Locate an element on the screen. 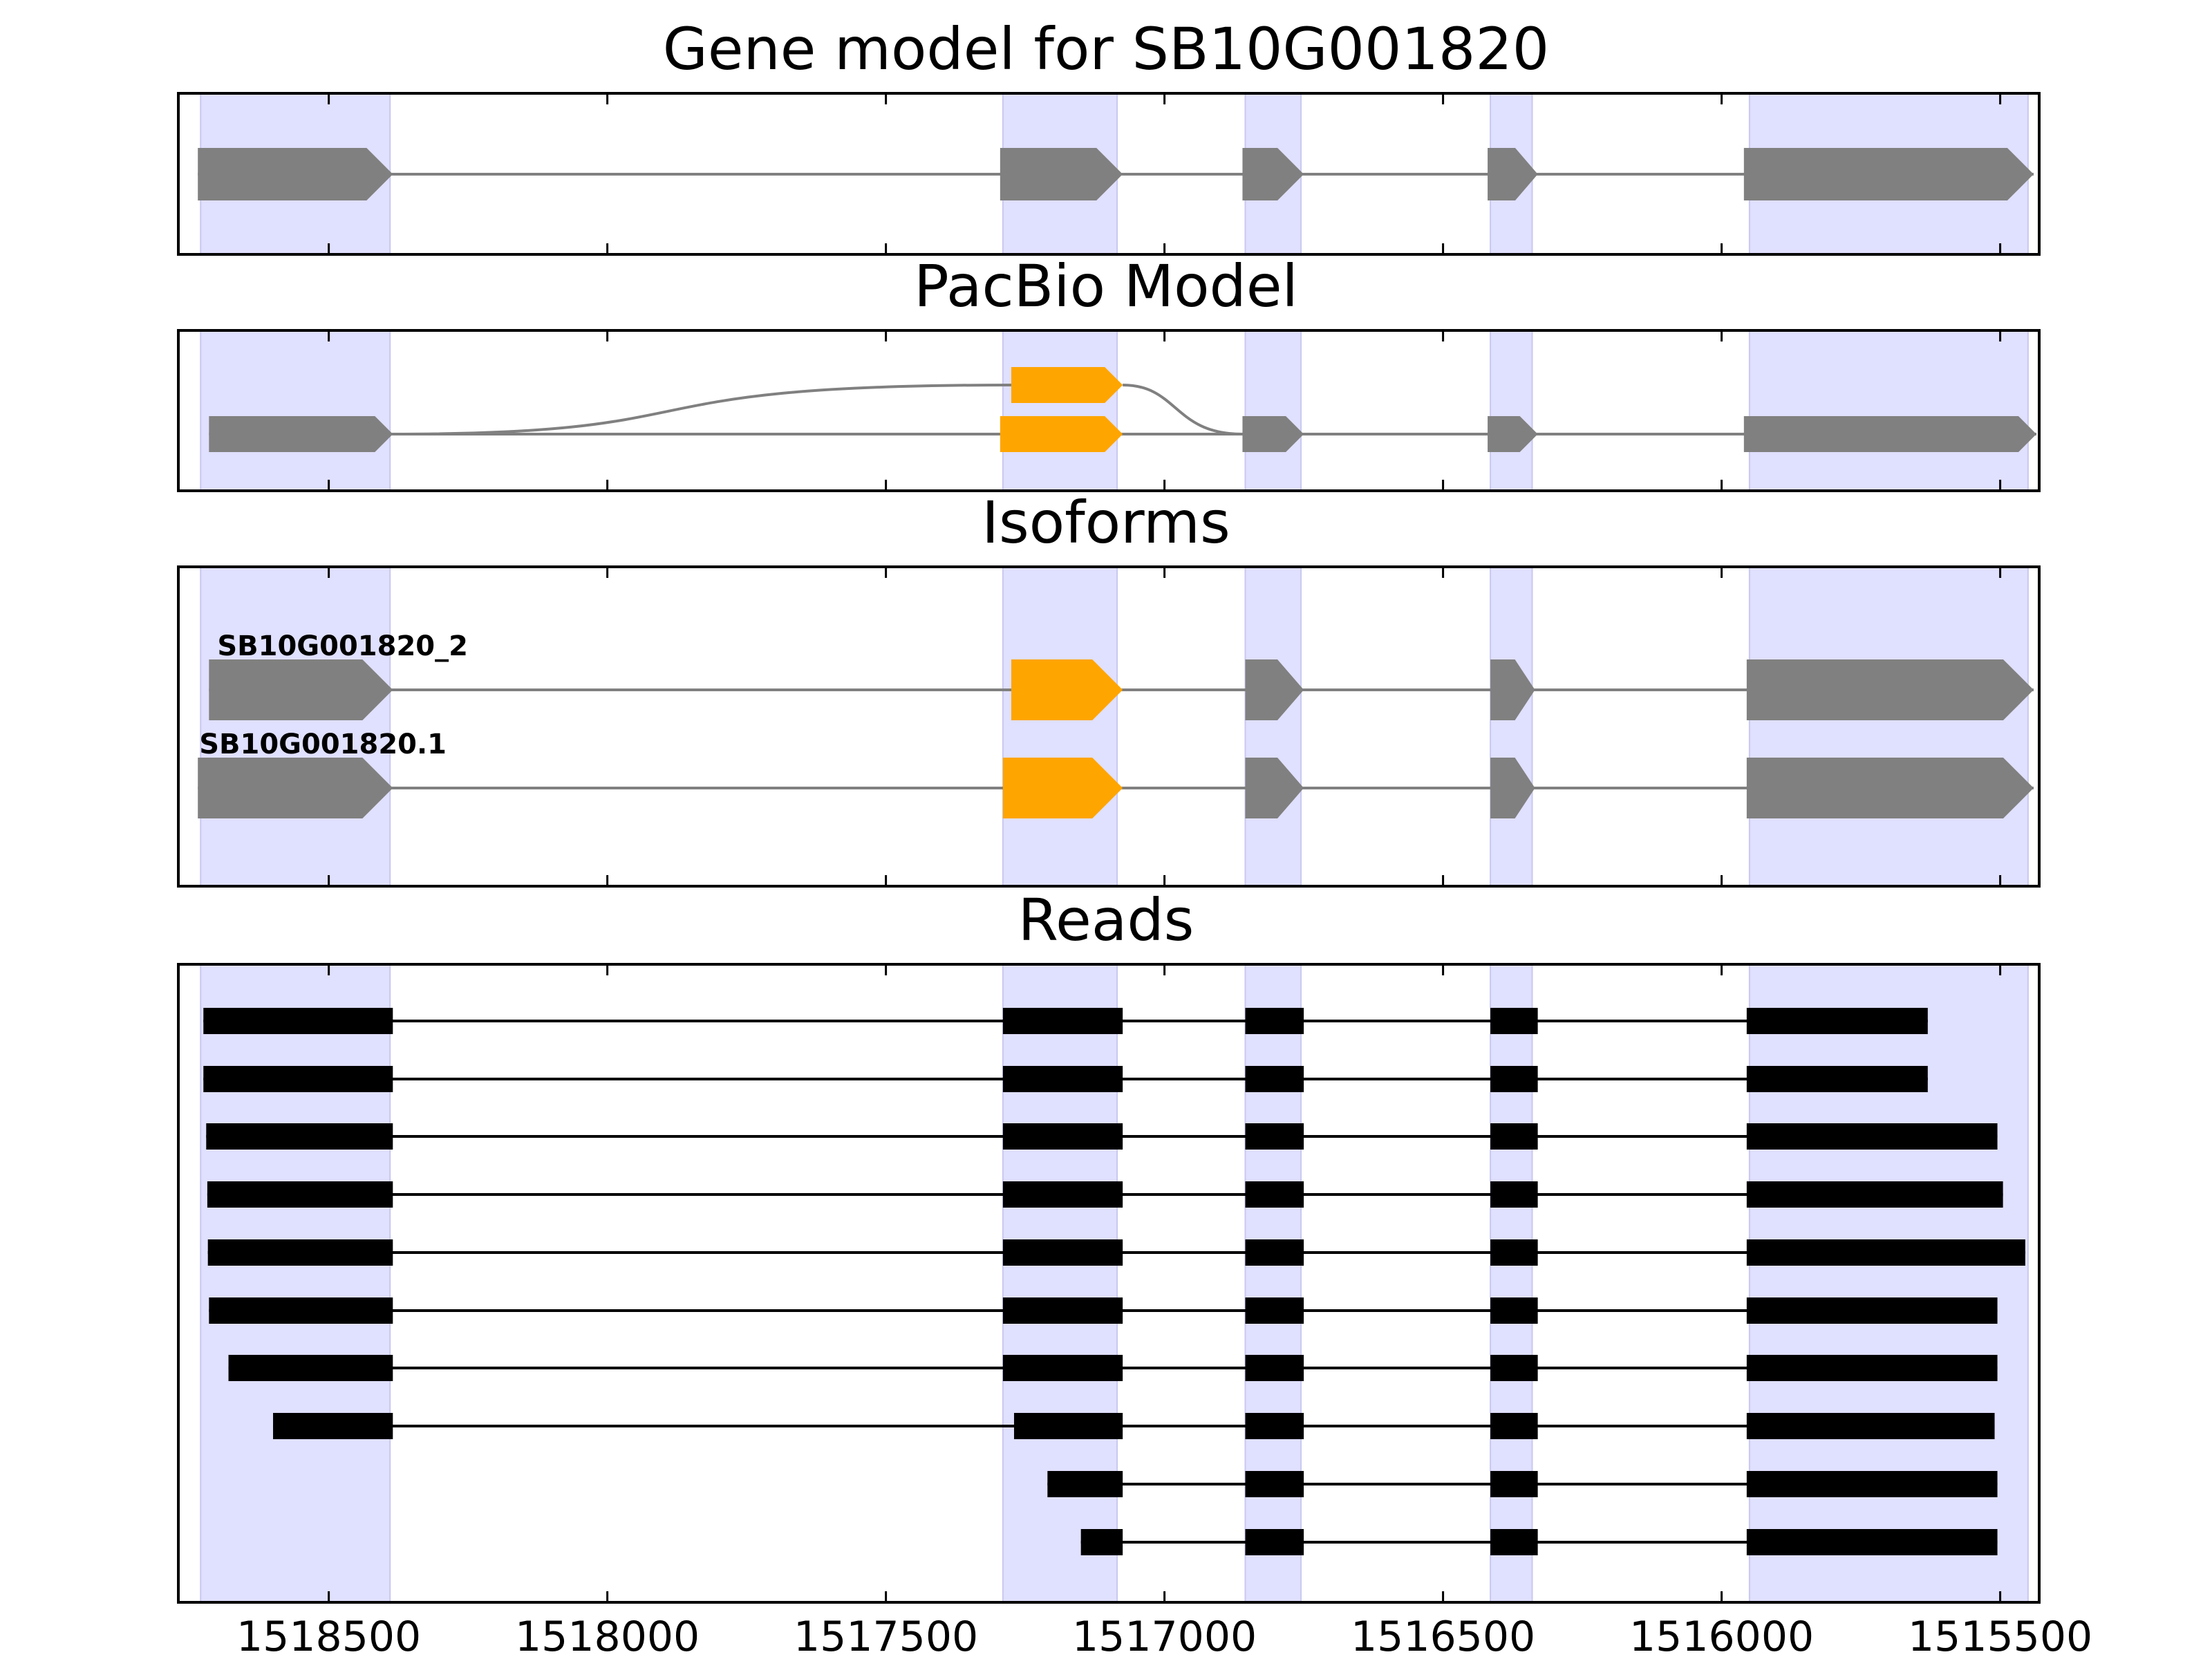 The image size is (2212, 1659). gene-model-title: Gene model for SB10G001820 is located at coordinates (1106, 49).